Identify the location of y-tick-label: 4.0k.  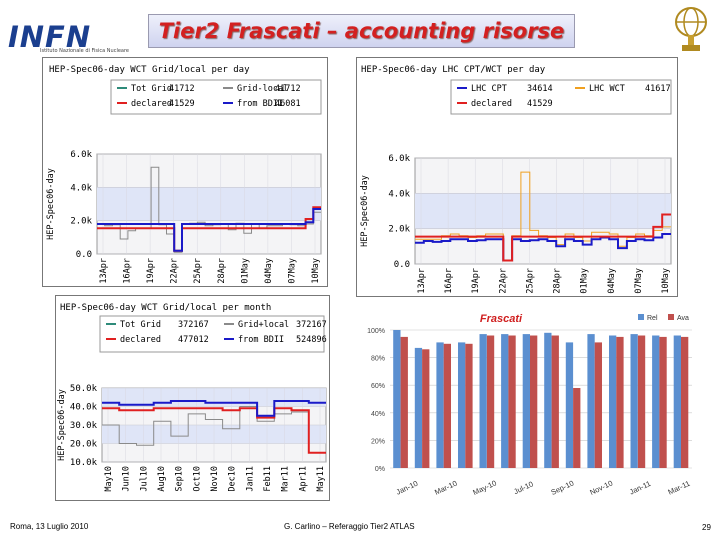
(81, 188).